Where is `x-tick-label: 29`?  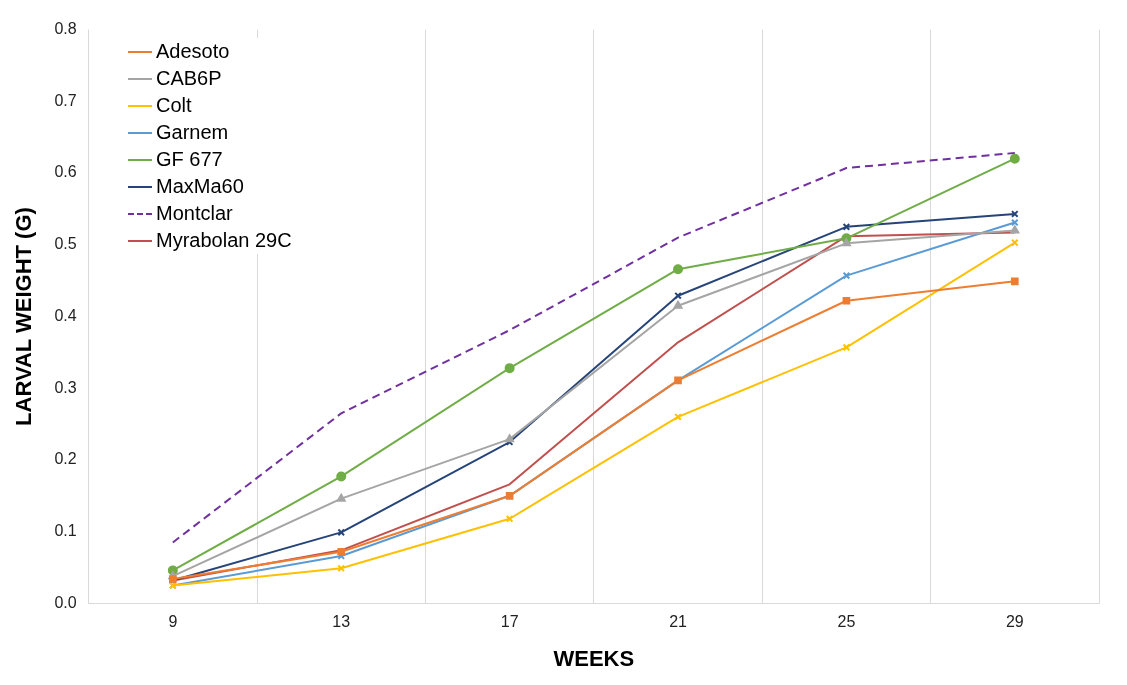 x-tick-label: 29 is located at coordinates (1014, 622).